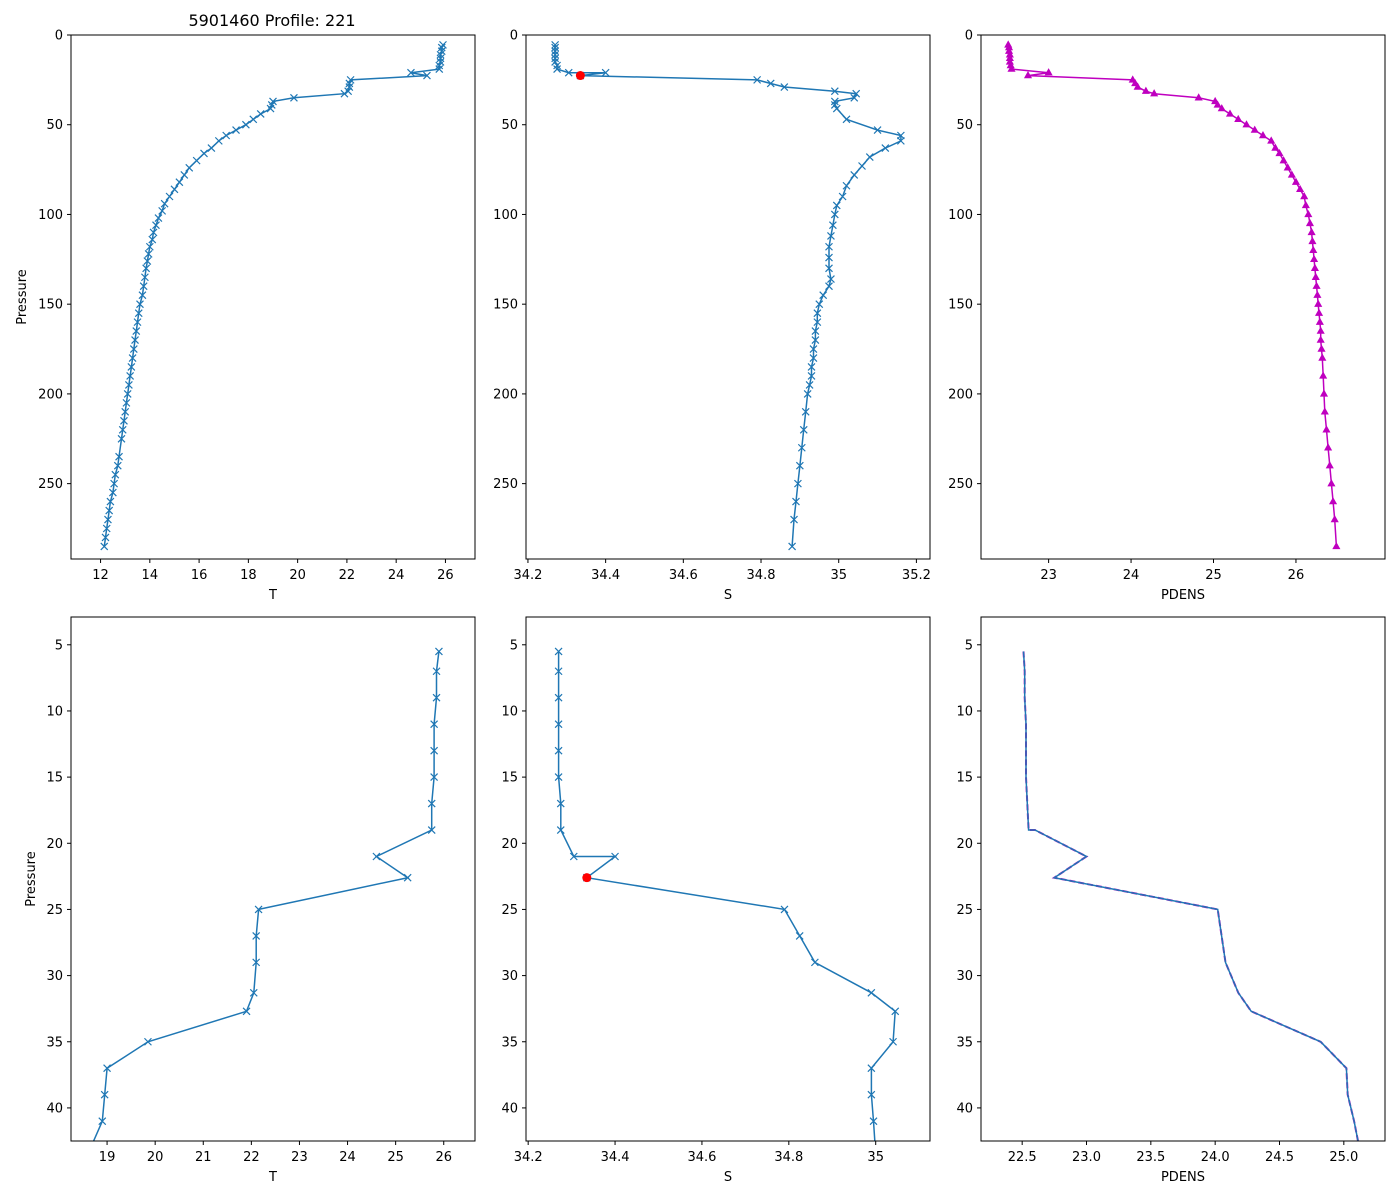 This screenshot has width=1400, height=1200. I want to click on y-tick-label: 20, so click(54, 844).